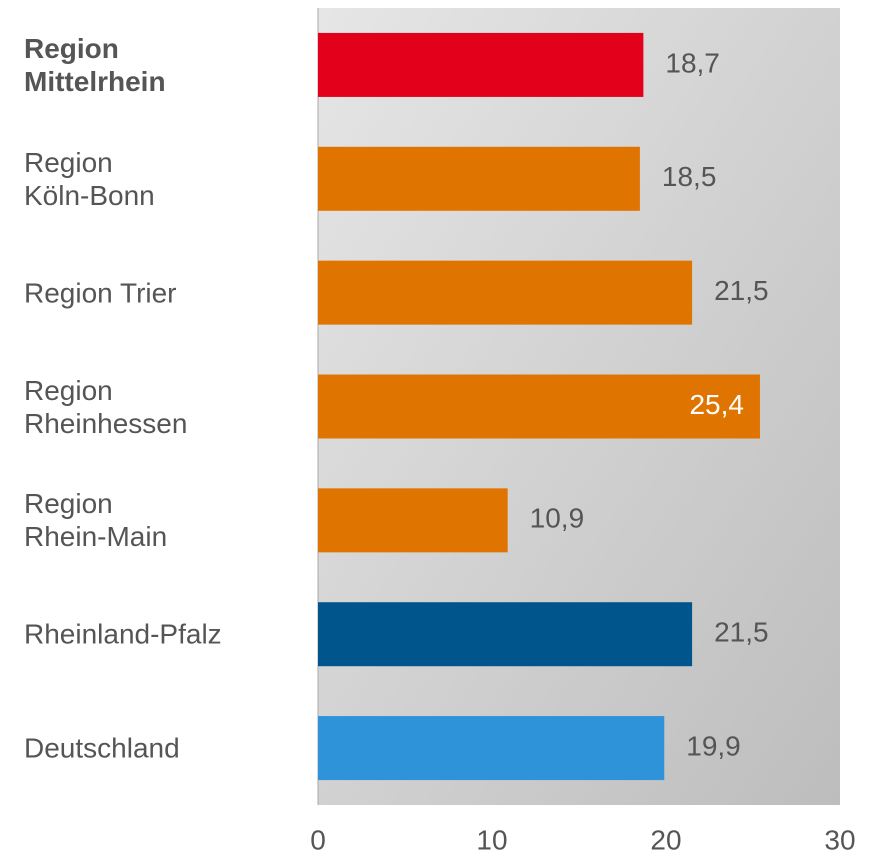  What do you see at coordinates (716, 404) in the screenshot?
I see `value-label: 25,4` at bounding box center [716, 404].